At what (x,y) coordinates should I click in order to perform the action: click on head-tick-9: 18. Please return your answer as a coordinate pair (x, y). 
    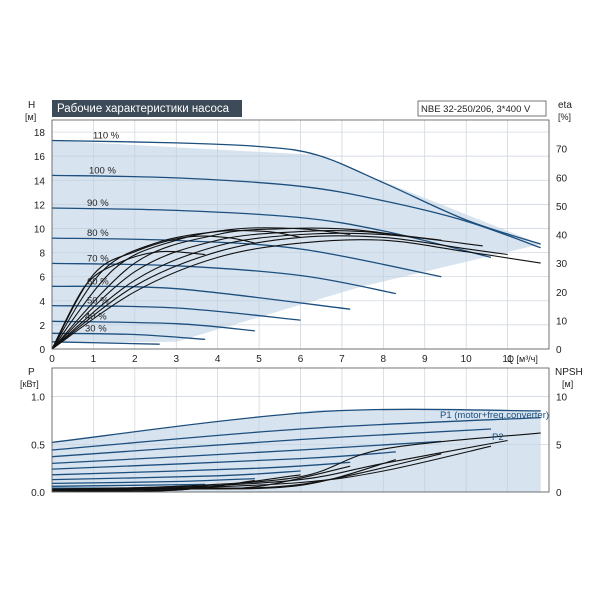
    Looking at the image, I should click on (40, 133).